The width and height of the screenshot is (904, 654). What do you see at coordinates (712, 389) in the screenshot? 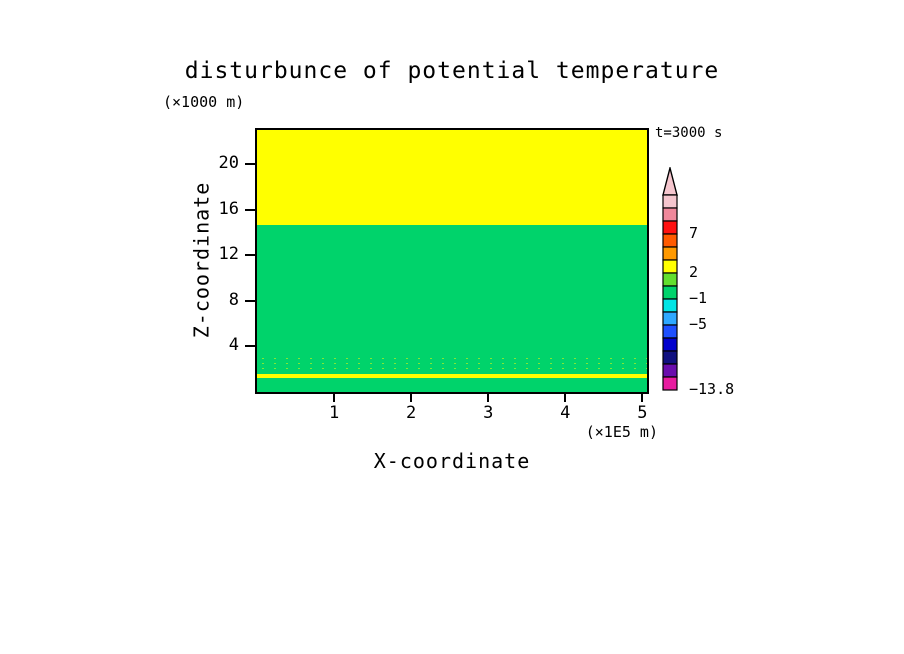
I see `colorbar-label: −13.8` at bounding box center [712, 389].